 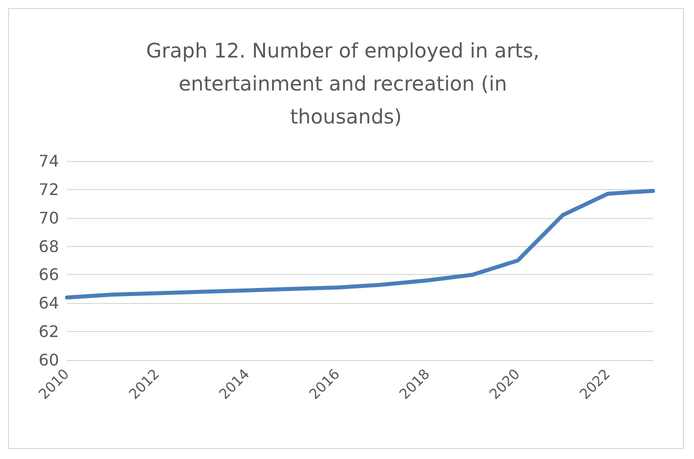 What do you see at coordinates (48, 303) in the screenshot?
I see `y-tick-label: 64` at bounding box center [48, 303].